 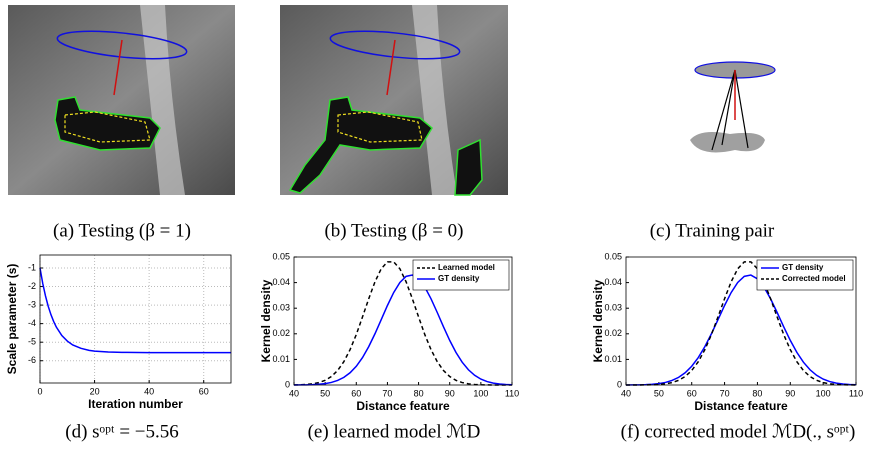 What do you see at coordinates (814, 278) in the screenshot?
I see `legend-label: Corrected model` at bounding box center [814, 278].